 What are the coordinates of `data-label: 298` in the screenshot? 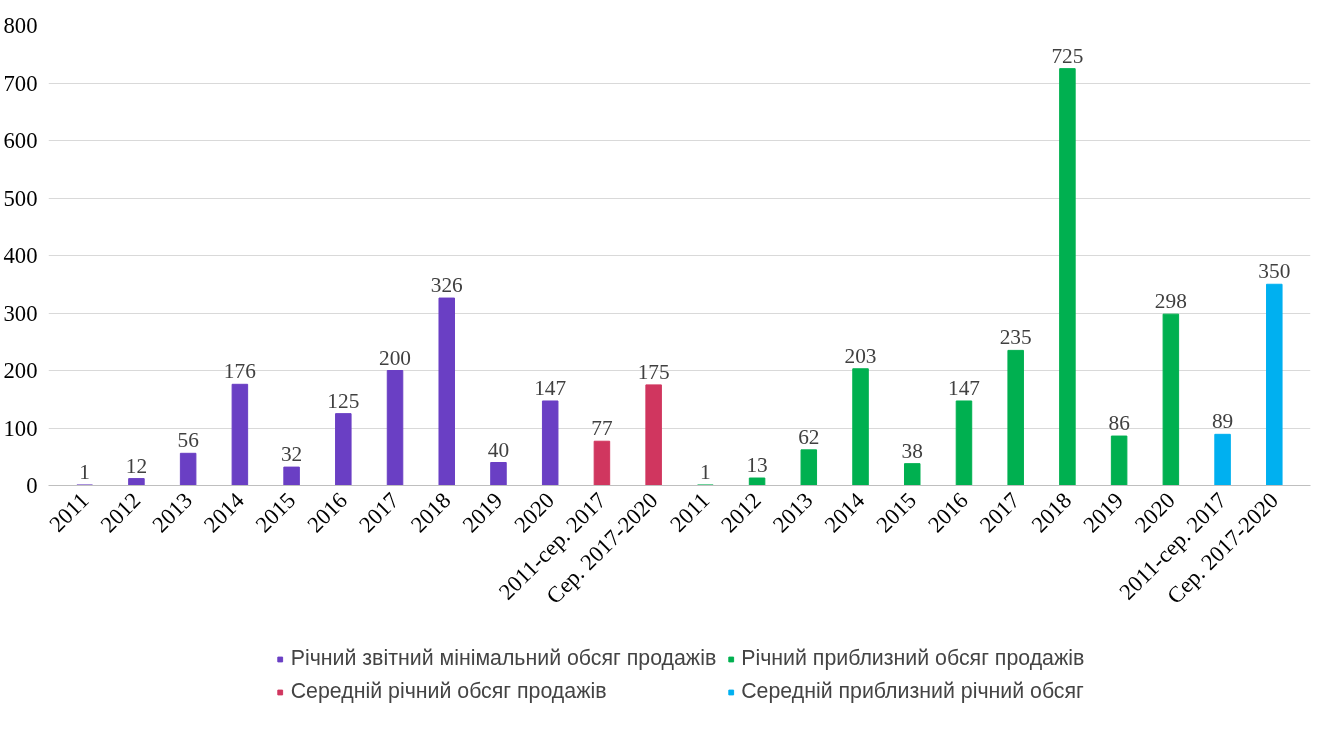 It's located at (1170, 301).